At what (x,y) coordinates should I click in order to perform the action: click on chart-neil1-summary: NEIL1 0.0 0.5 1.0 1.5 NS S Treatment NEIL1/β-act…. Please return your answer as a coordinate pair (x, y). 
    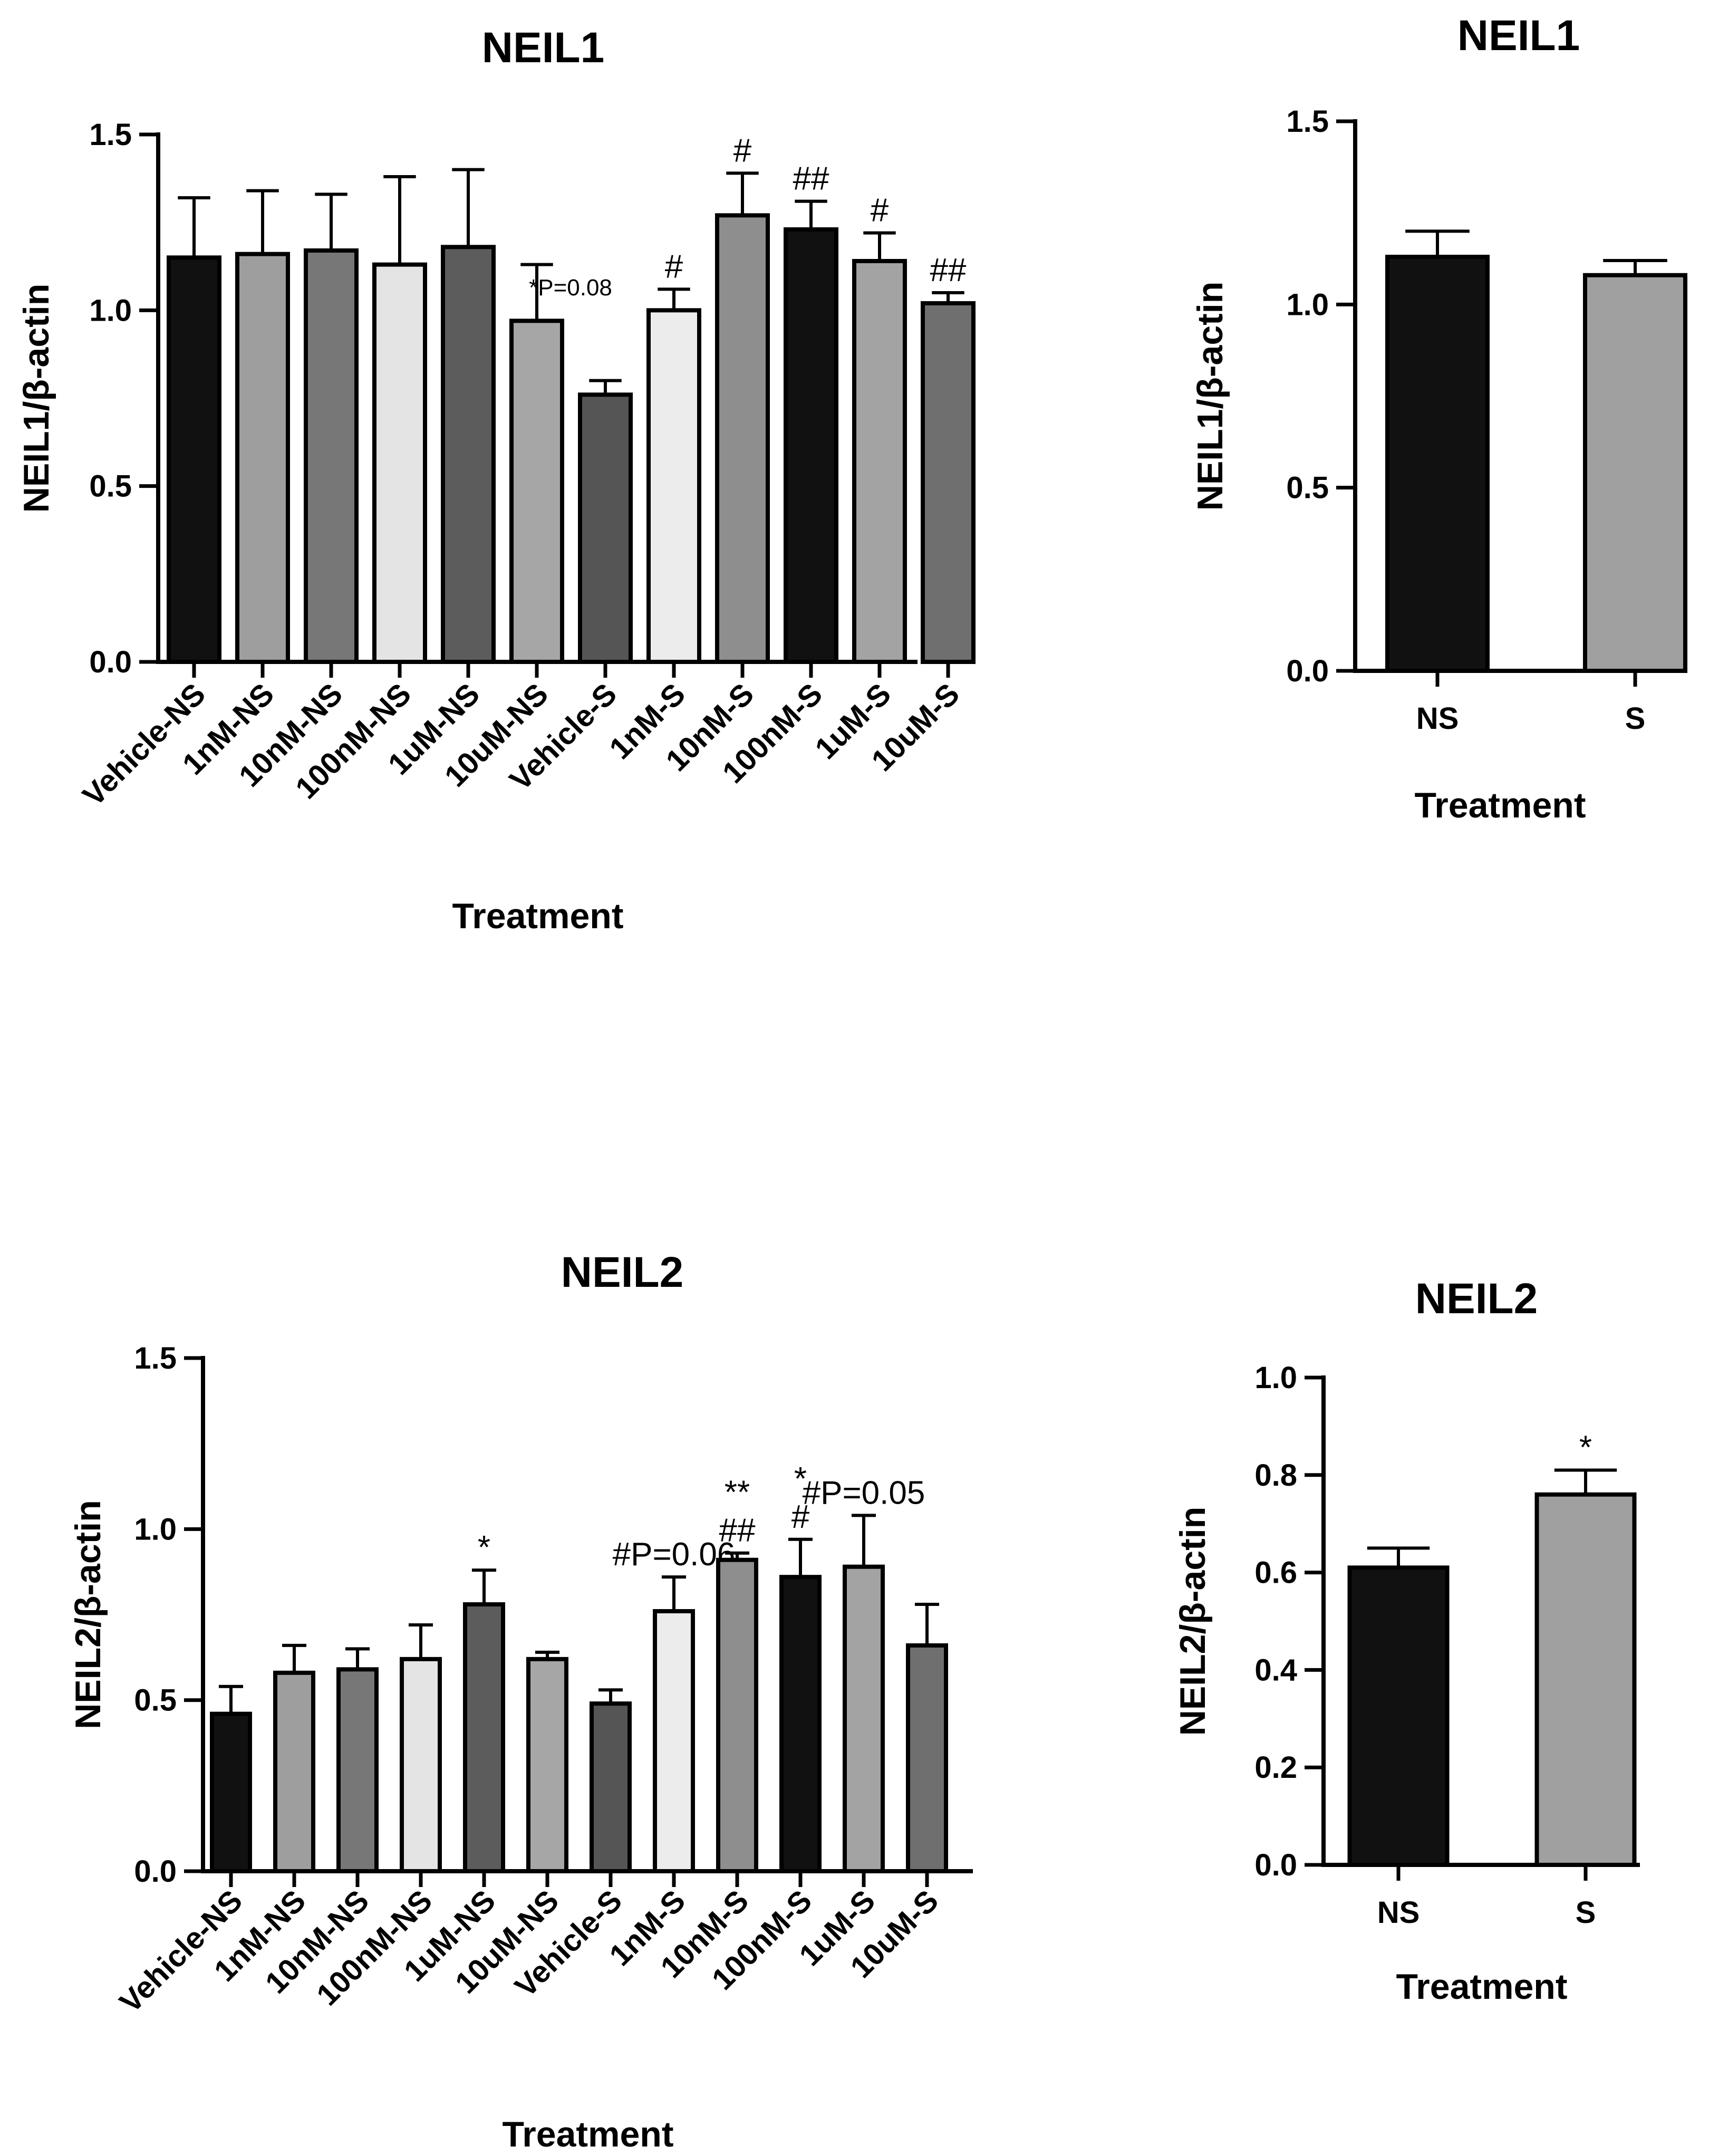
    Looking at the image, I should click on (1438, 418).